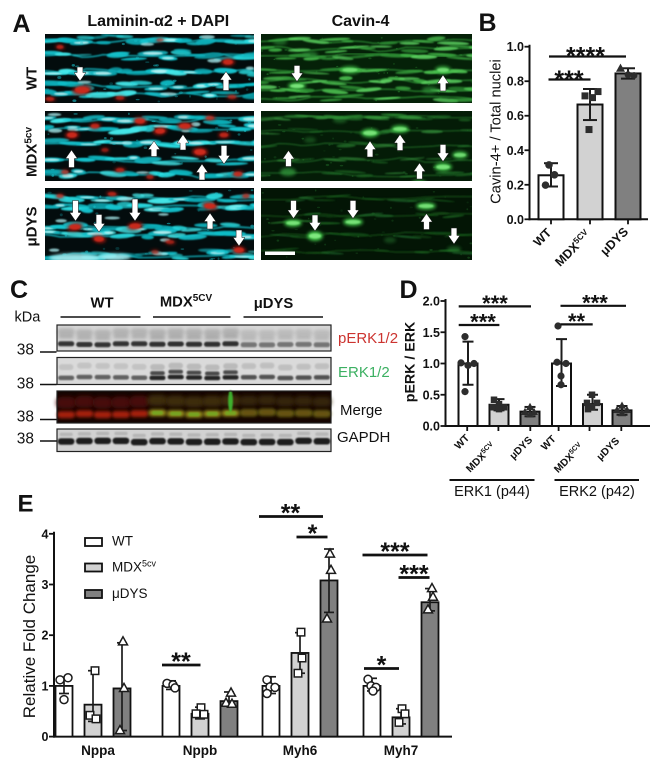 This screenshot has height=779, width=666. What do you see at coordinates (45, 534) in the screenshot?
I see `svg-text: 4` at bounding box center [45, 534].